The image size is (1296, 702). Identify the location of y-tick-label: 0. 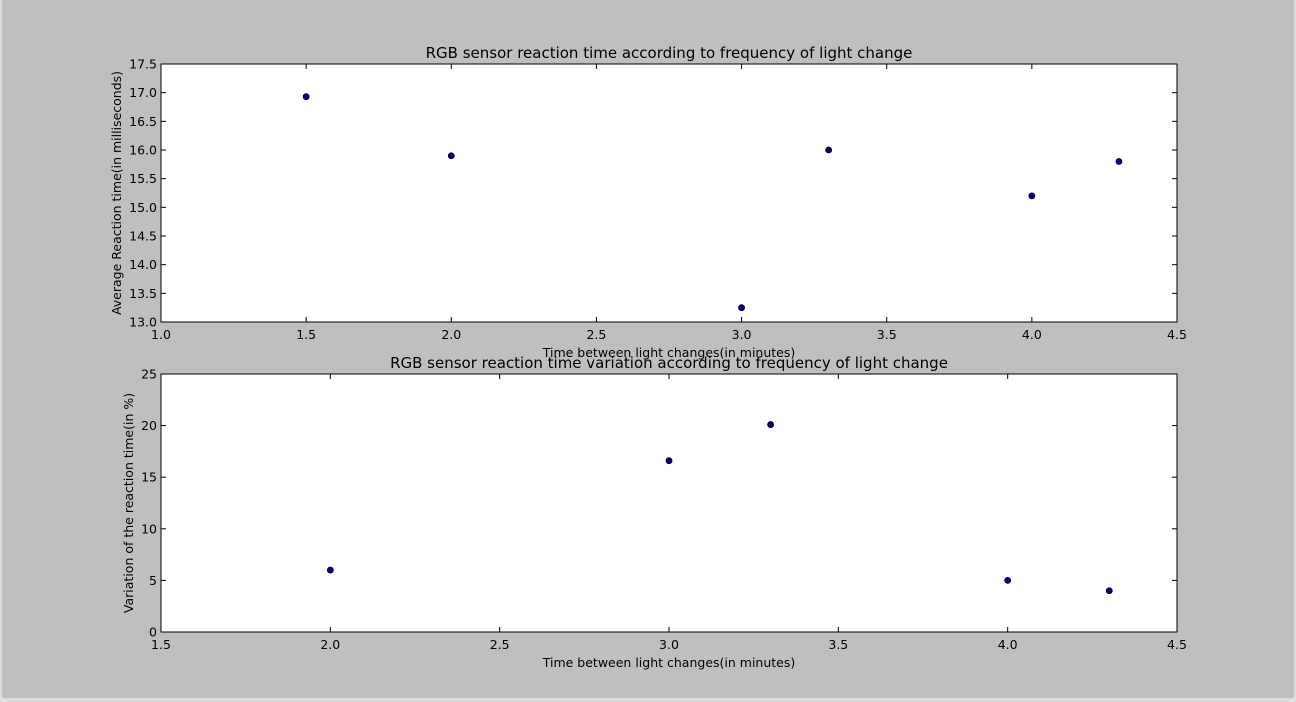
(153, 632).